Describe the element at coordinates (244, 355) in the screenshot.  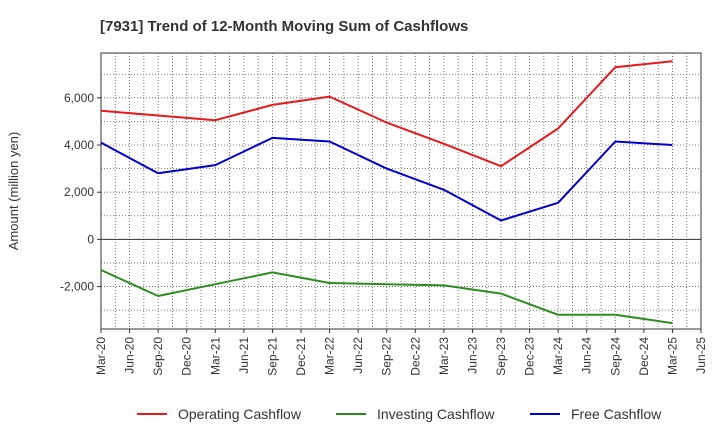
I see `x-tick-label: Jun-21` at that location.